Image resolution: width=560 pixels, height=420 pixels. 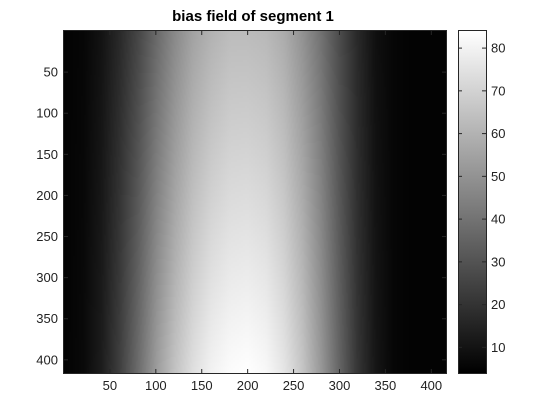 I want to click on colorbar-frame, so click(x=472, y=202).